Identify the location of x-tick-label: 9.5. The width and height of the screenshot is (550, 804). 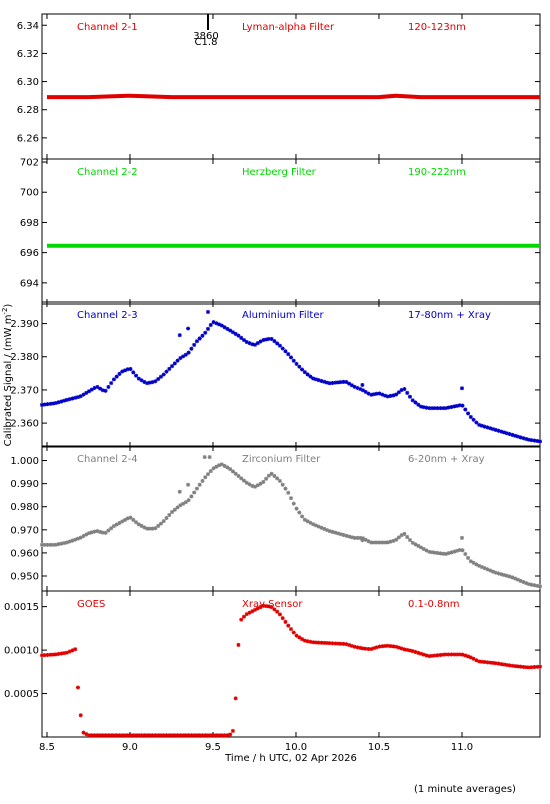
(213, 747).